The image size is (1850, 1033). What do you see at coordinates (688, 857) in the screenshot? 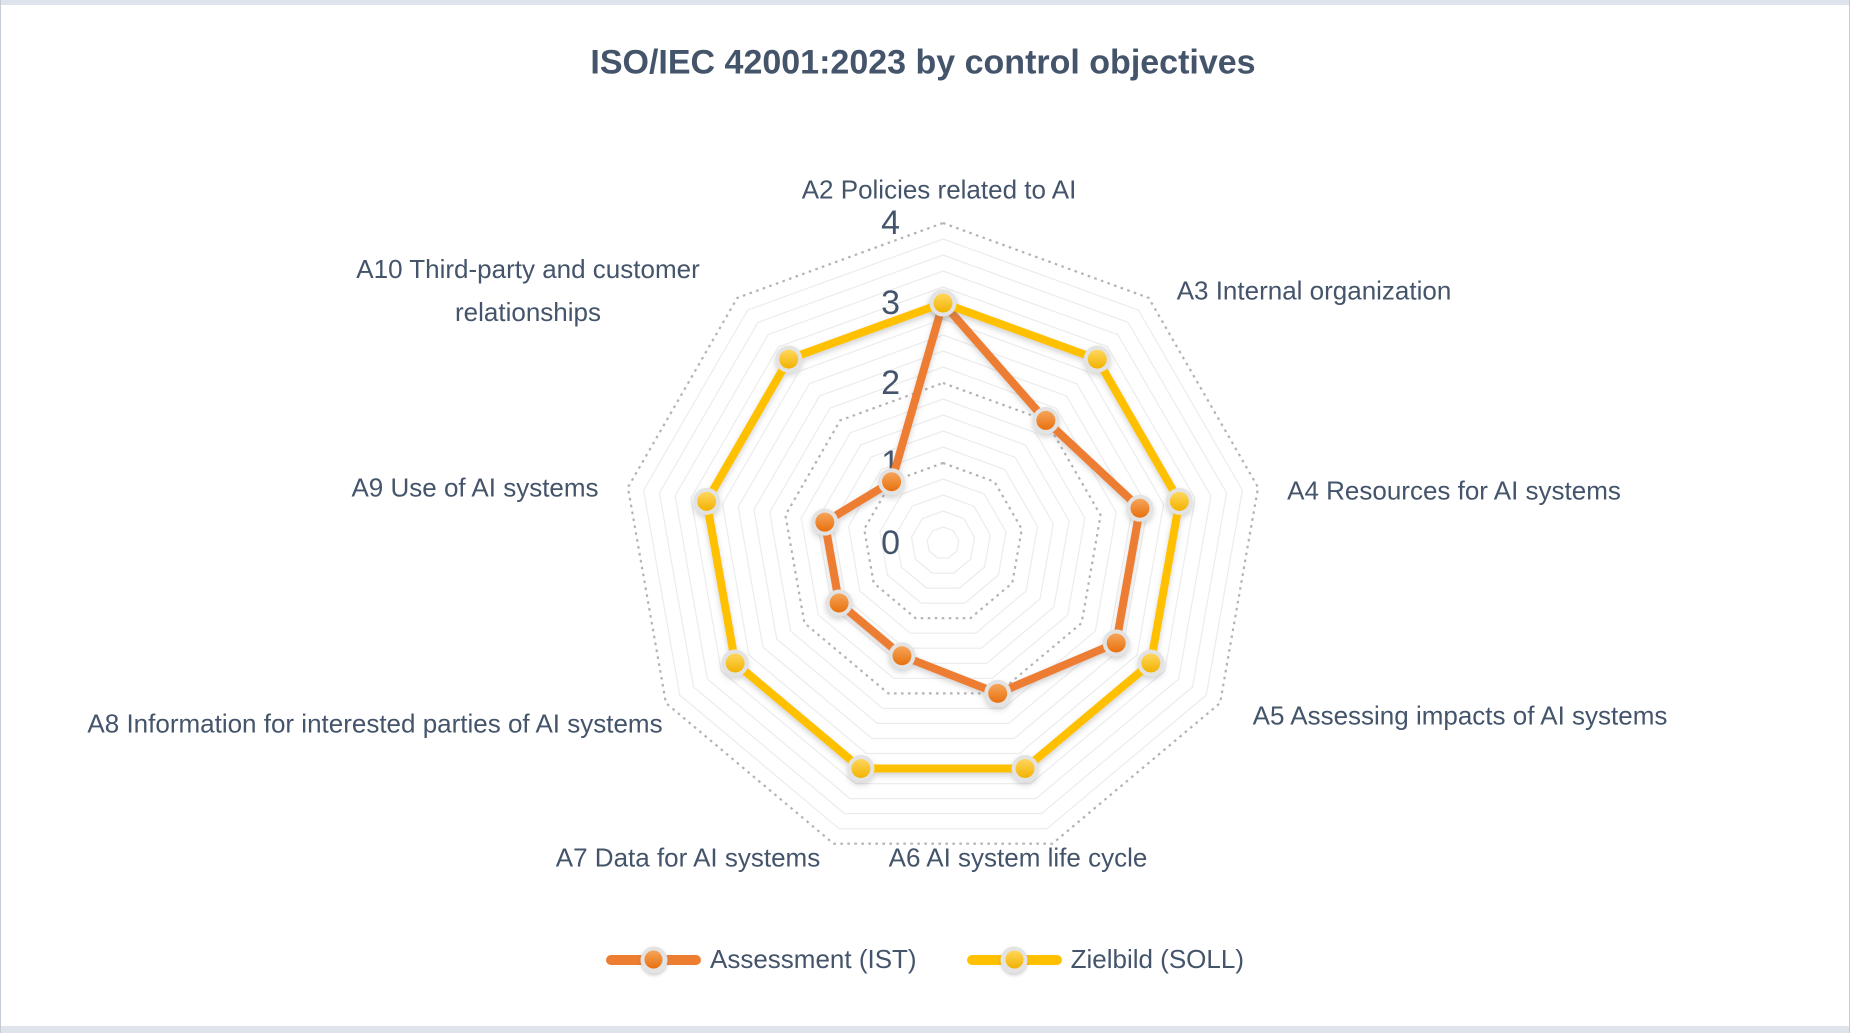
I see `axis-label-a7: A7 Data for AI systems` at bounding box center [688, 857].